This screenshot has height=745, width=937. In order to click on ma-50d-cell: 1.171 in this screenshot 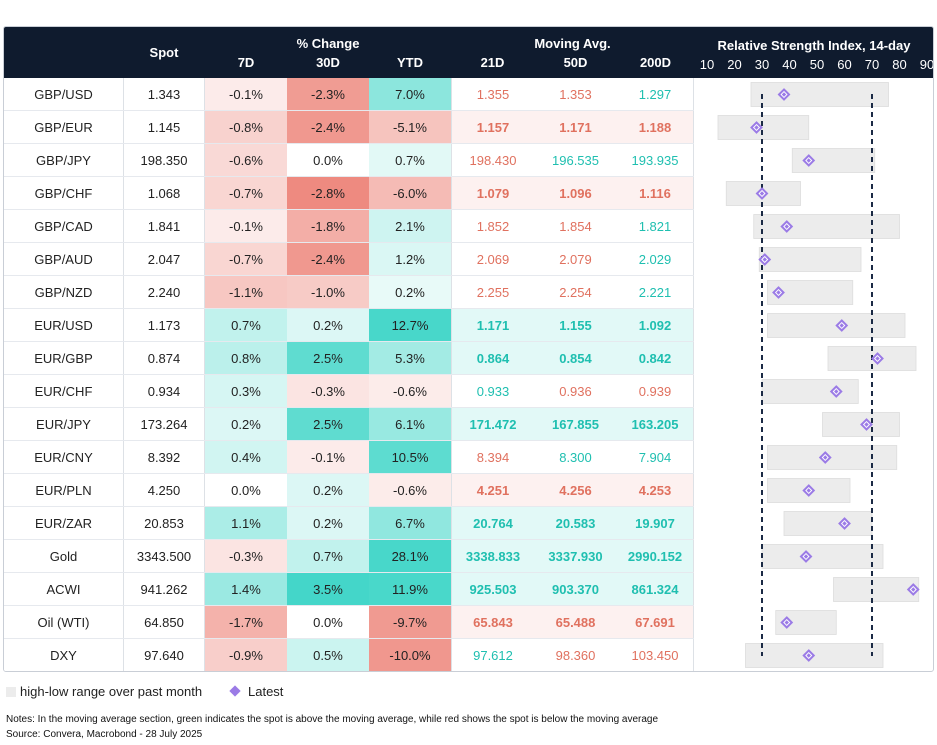, I will do `click(575, 127)`.